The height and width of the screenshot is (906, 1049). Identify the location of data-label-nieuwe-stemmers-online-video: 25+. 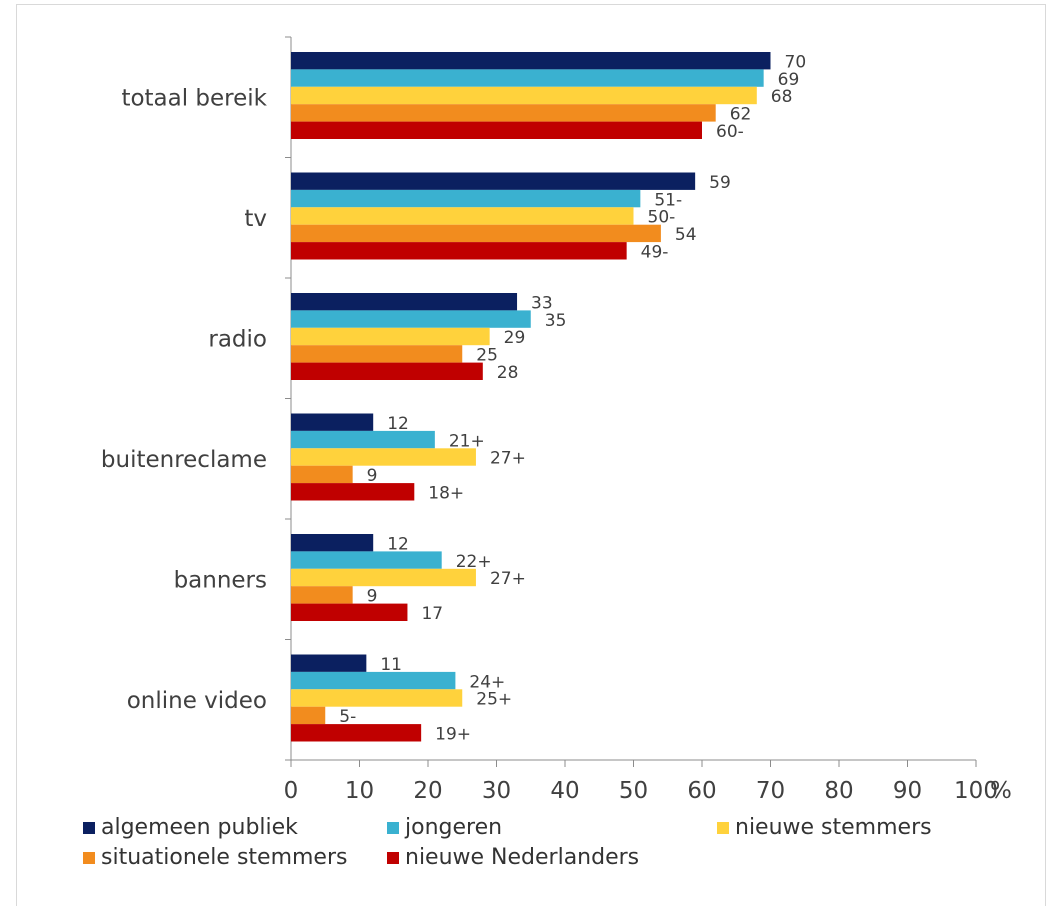
(494, 700).